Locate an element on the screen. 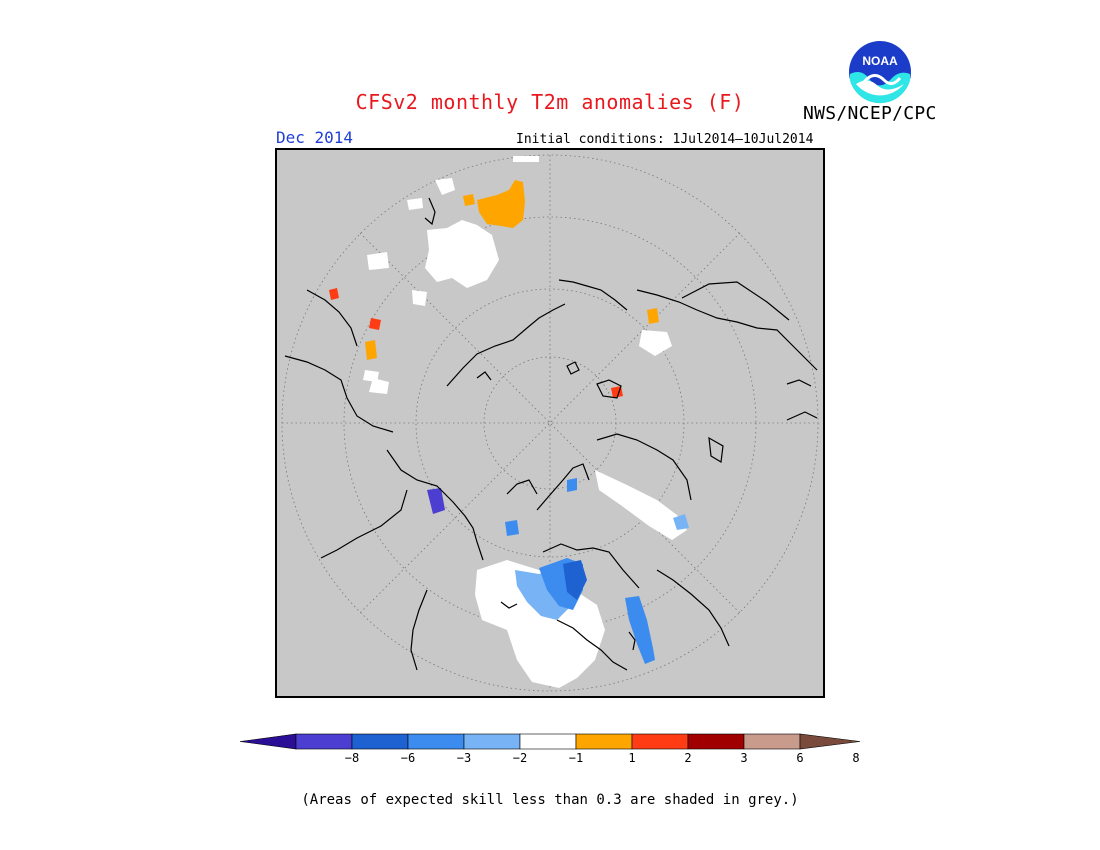 The height and width of the screenshot is (850, 1100). colorbar-tick-label: −3 is located at coordinates (464, 758).